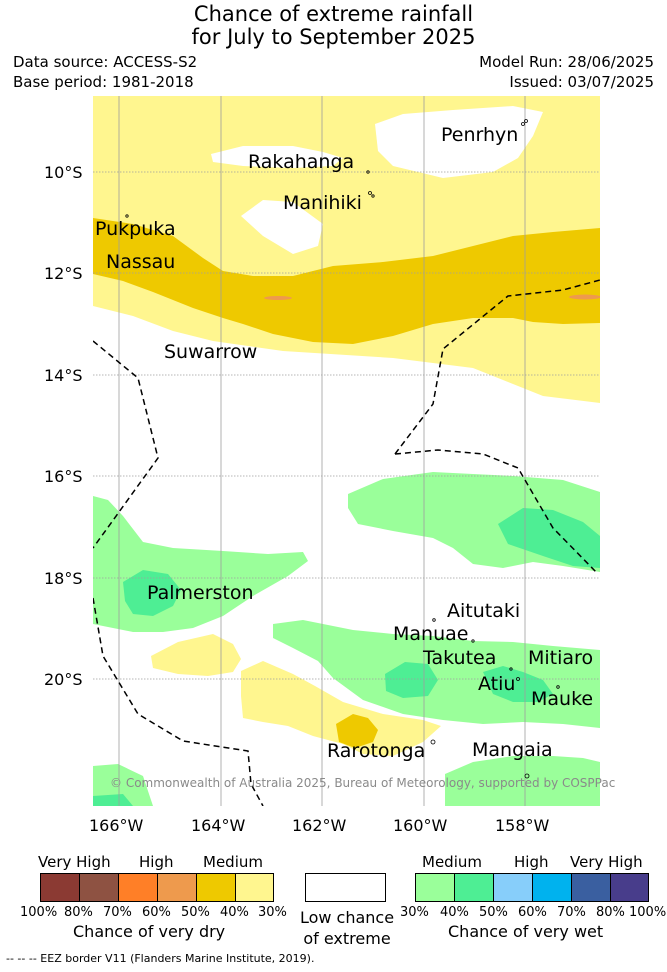 The image size is (667, 972). Describe the element at coordinates (347, 917) in the screenshot. I see `legend-low-chance-line1: Low chance` at that location.